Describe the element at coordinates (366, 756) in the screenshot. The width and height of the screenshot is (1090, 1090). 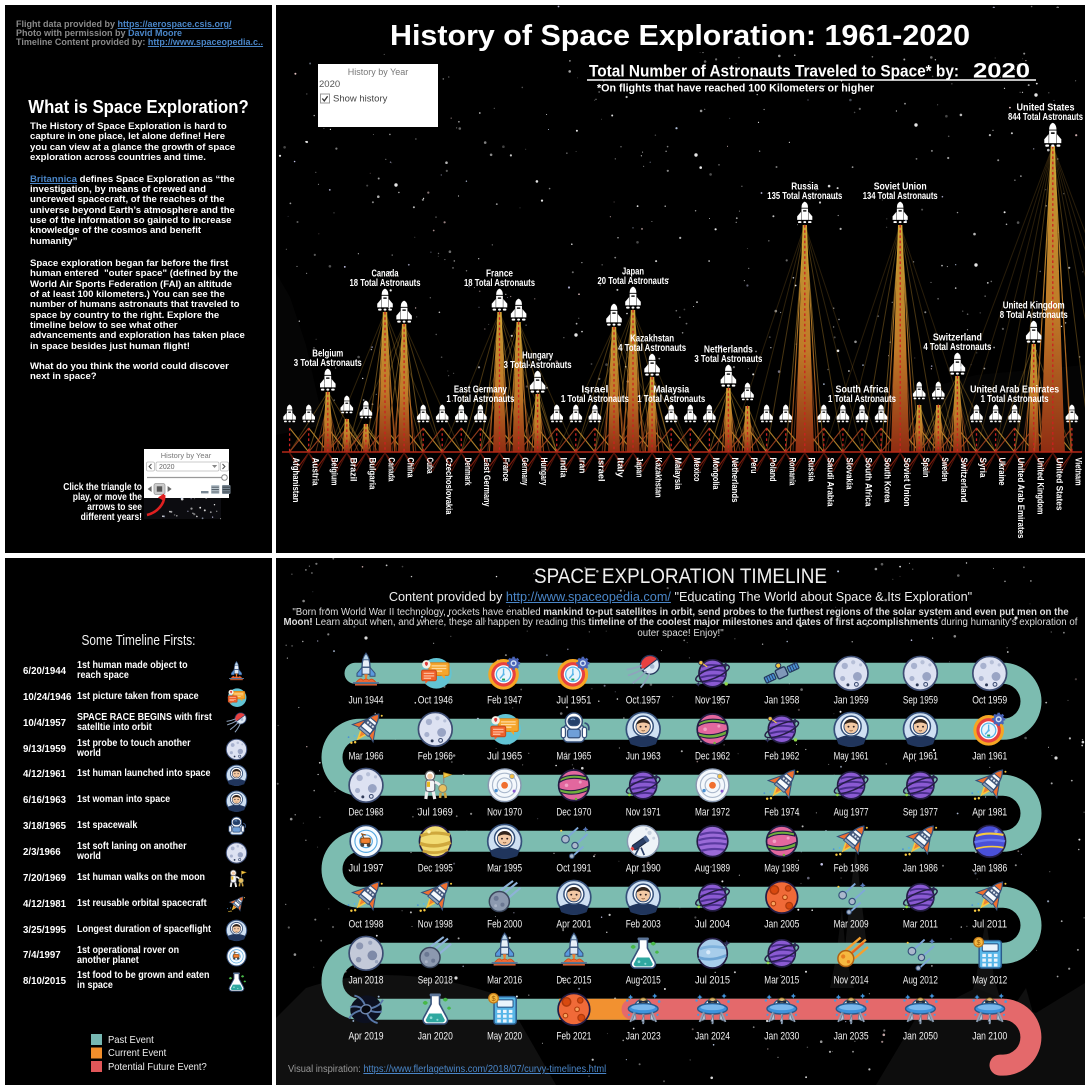
I see `svg-text: Mar 1966` at that location.